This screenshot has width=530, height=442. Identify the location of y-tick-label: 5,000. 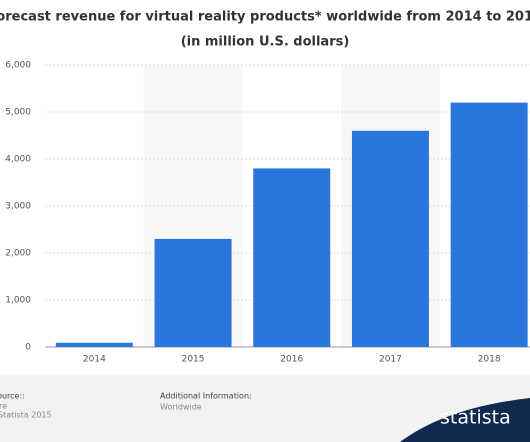
(18, 113).